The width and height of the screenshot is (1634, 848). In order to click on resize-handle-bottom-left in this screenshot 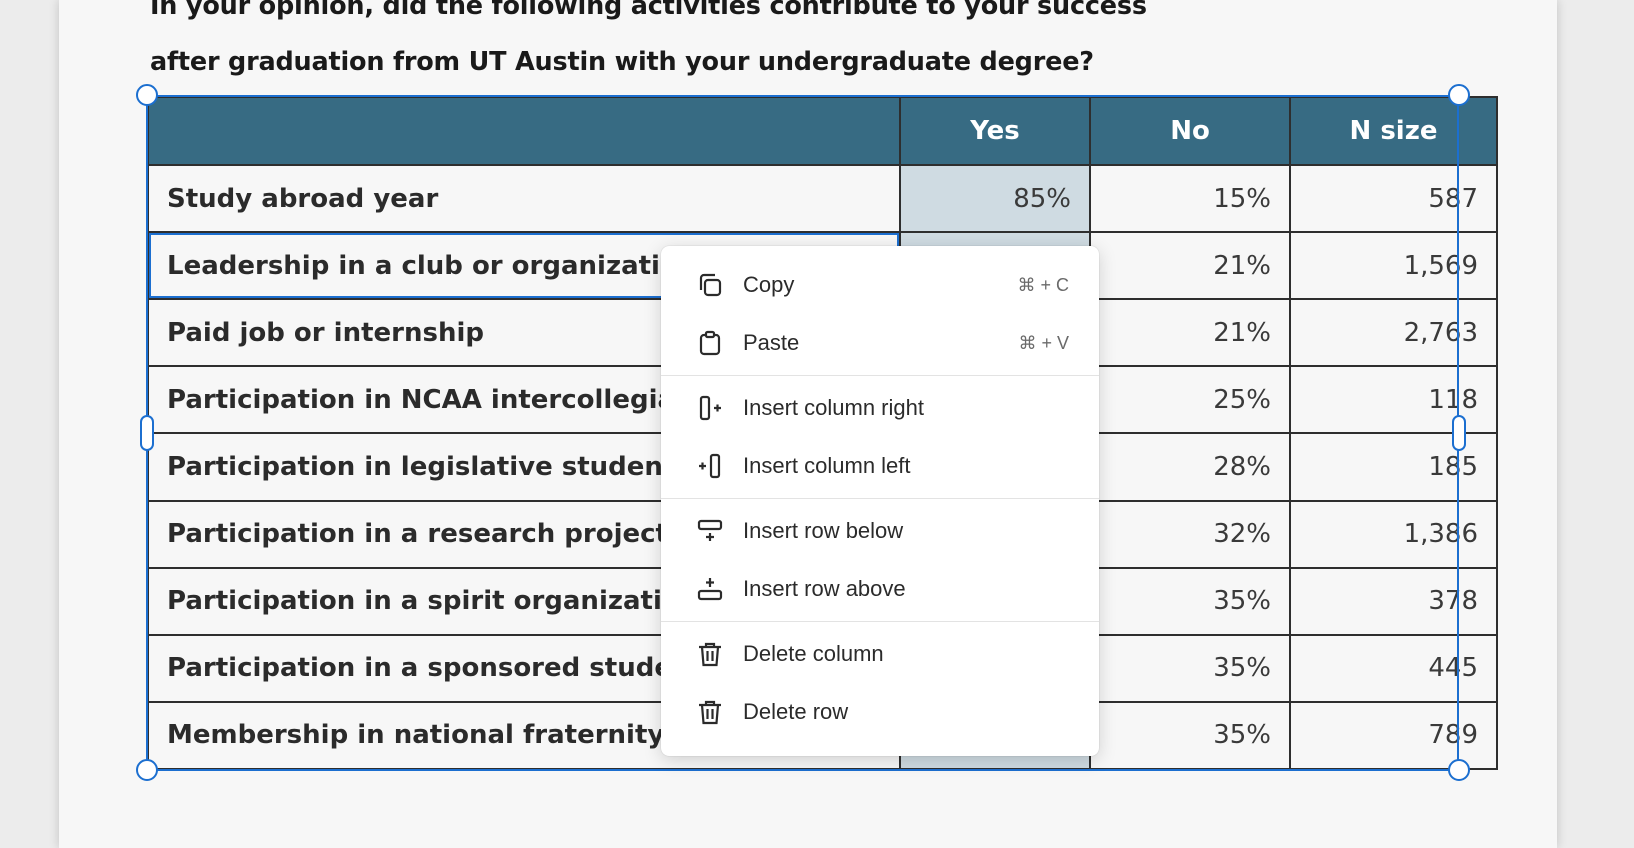, I will do `click(147, 770)`.